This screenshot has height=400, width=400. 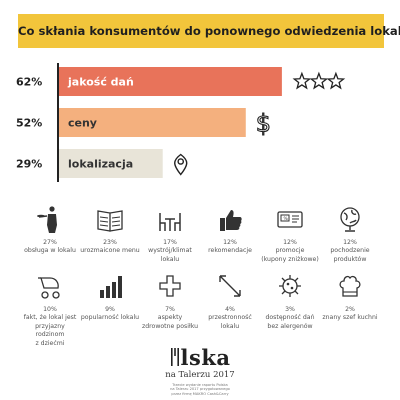 I want to click on factor-label: 27% obsługa w lokalu, so click(x=50, y=247).